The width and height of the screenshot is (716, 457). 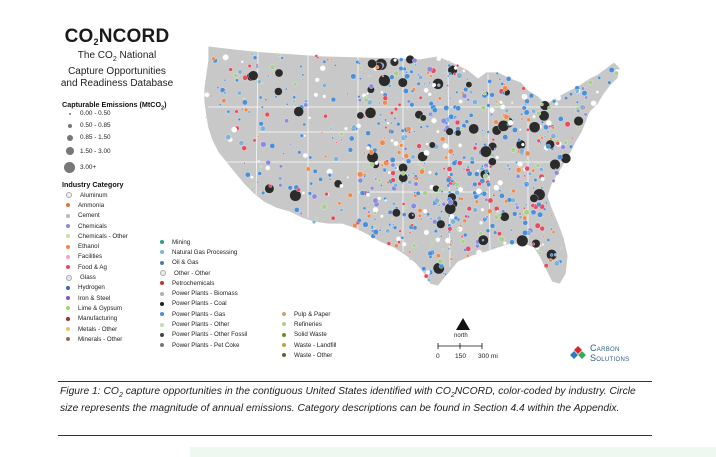 What do you see at coordinates (88, 151) in the screenshot?
I see `size-legend-item: 1.50 - 3.00` at bounding box center [88, 151].